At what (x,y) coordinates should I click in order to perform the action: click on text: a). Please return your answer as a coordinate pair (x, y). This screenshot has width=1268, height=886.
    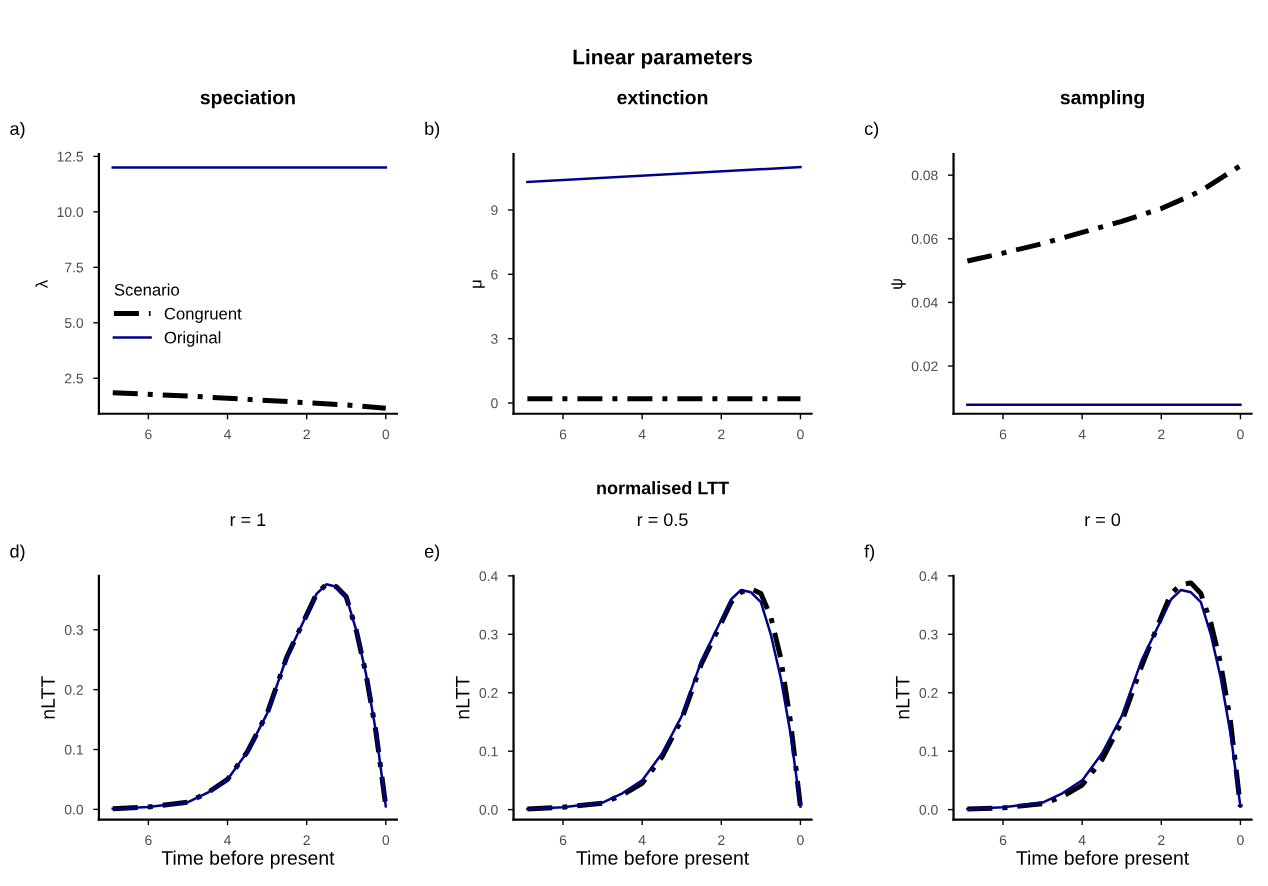
    Looking at the image, I should click on (17, 130).